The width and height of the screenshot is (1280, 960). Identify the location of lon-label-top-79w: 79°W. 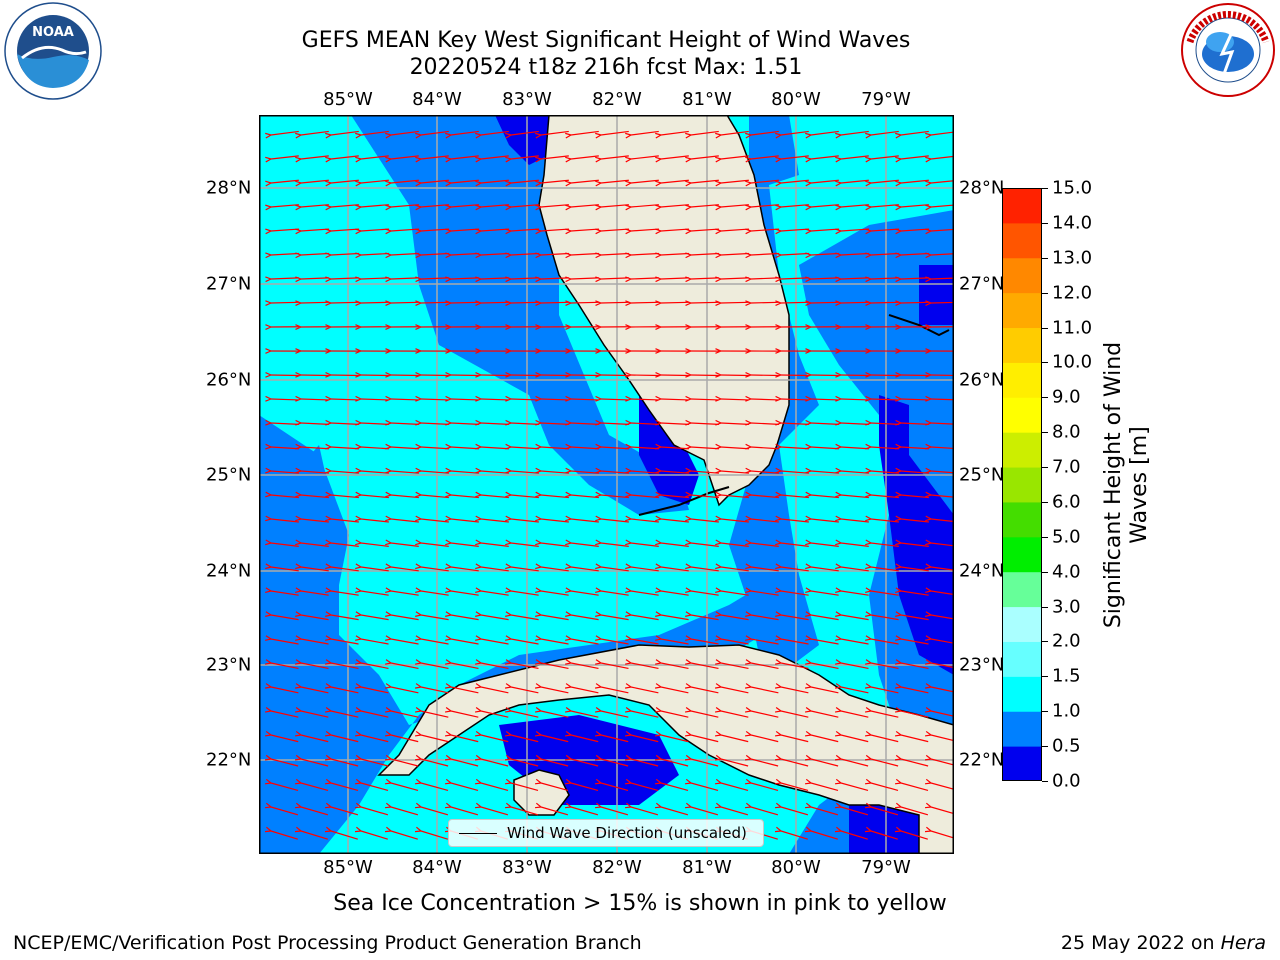
(886, 99).